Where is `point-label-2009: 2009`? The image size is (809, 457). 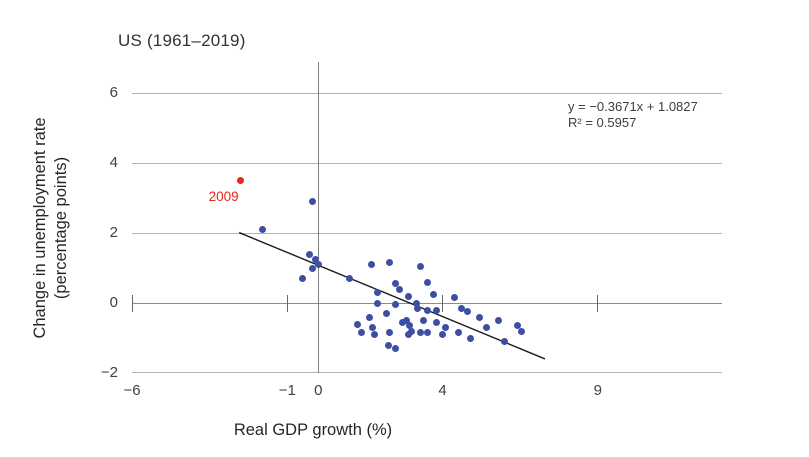
point-label-2009: 2009 is located at coordinates (223, 196).